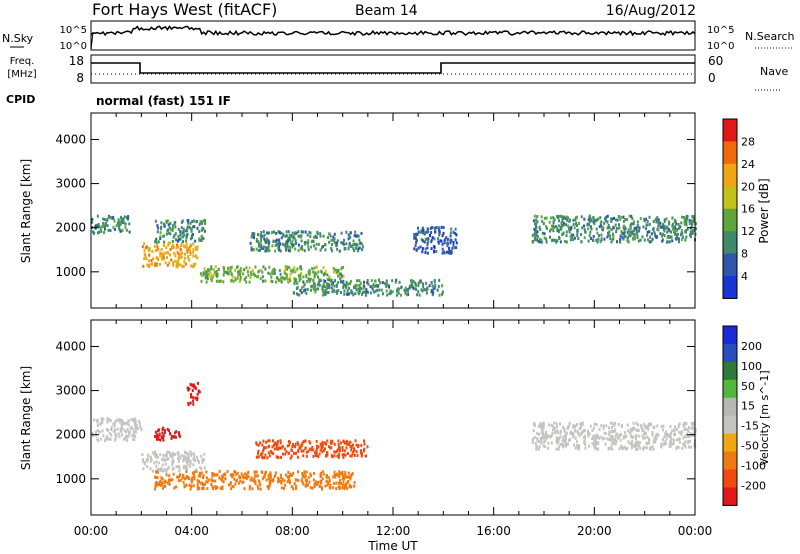  What do you see at coordinates (744, 415) in the screenshot?
I see `velocity-colorbar: 200 100 50 15 -15 -50 -100 -200` at bounding box center [744, 415].